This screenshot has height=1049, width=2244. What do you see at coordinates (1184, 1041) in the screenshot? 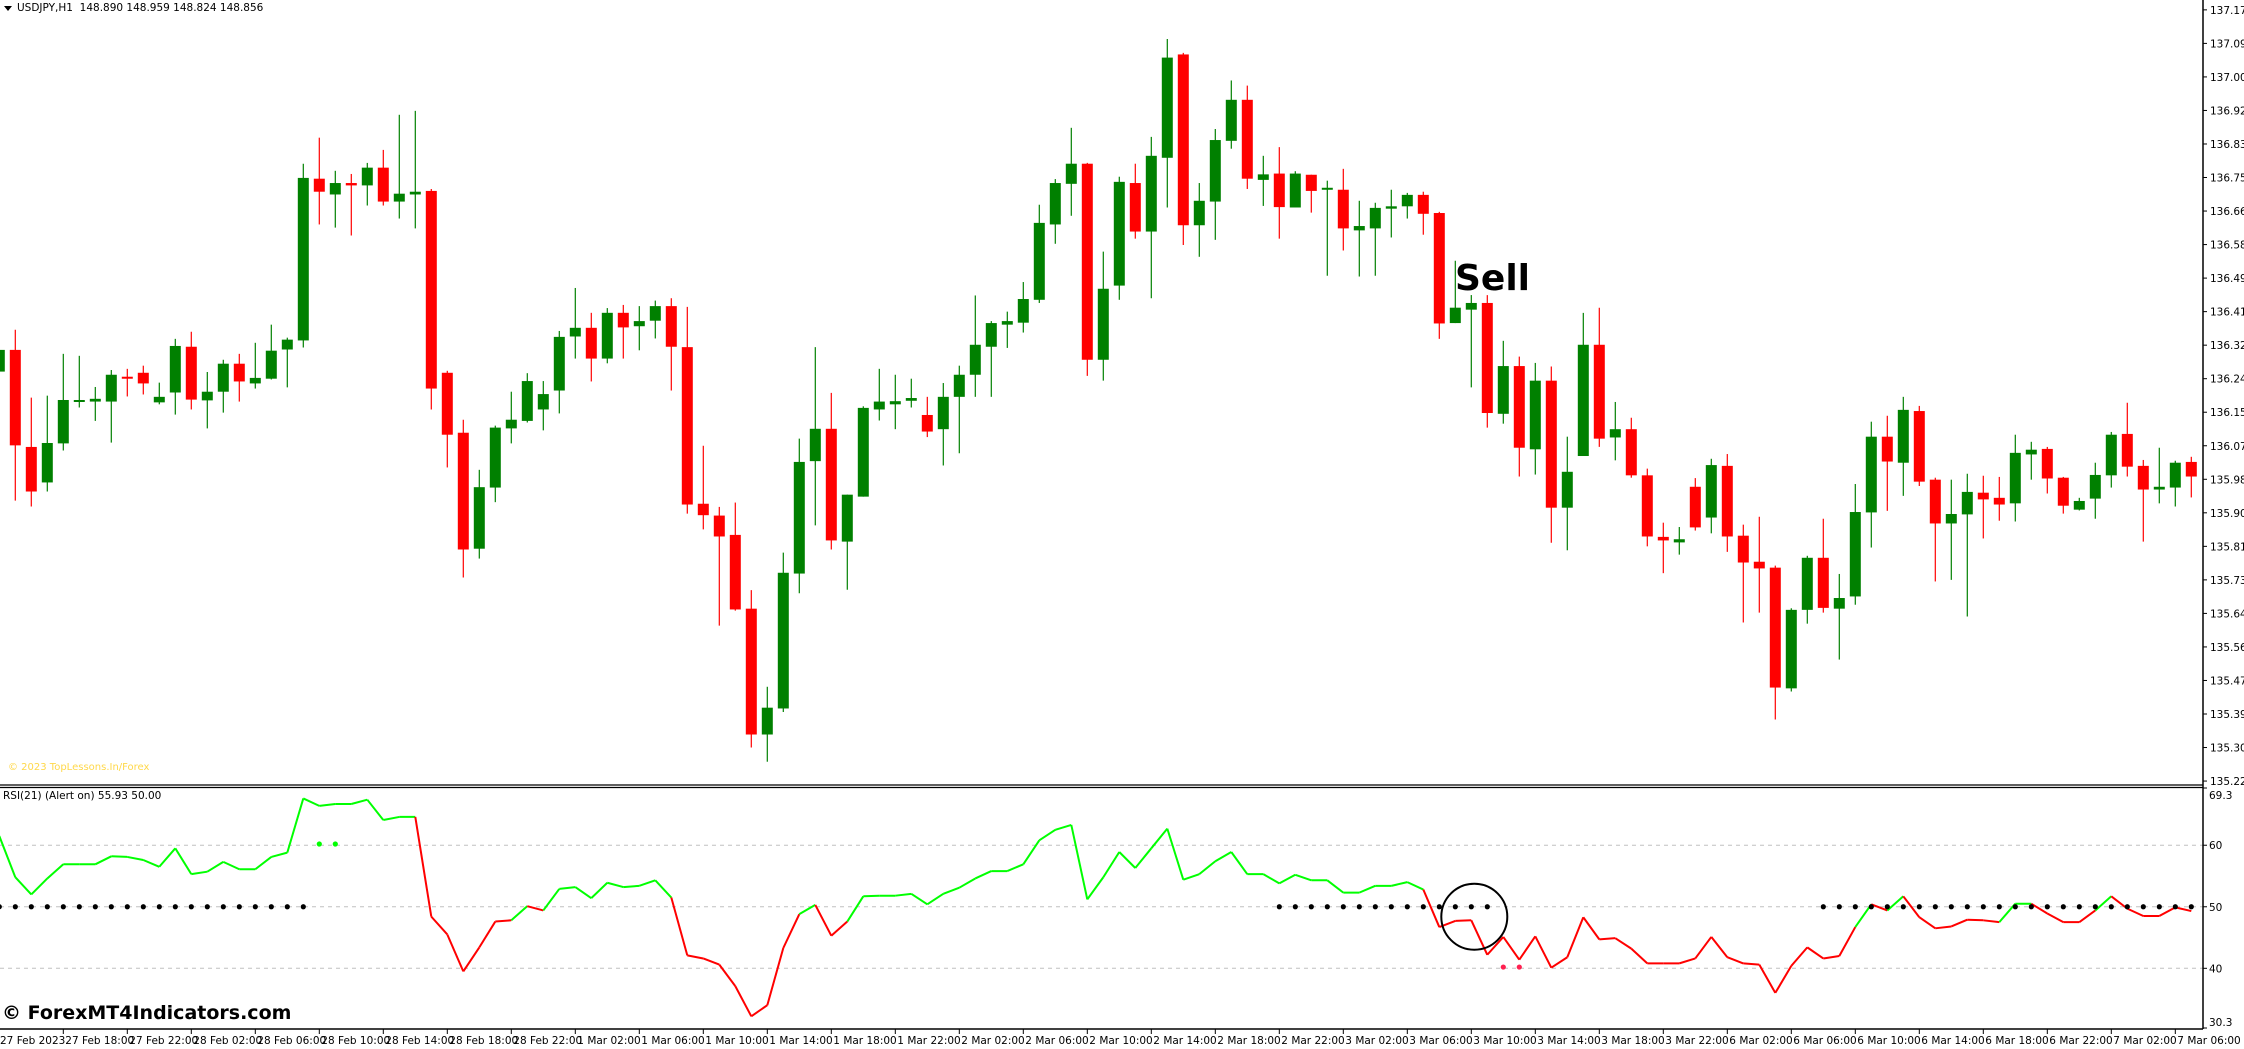
I see `time-tick-label: 2 Mar 14:00` at bounding box center [1184, 1041].